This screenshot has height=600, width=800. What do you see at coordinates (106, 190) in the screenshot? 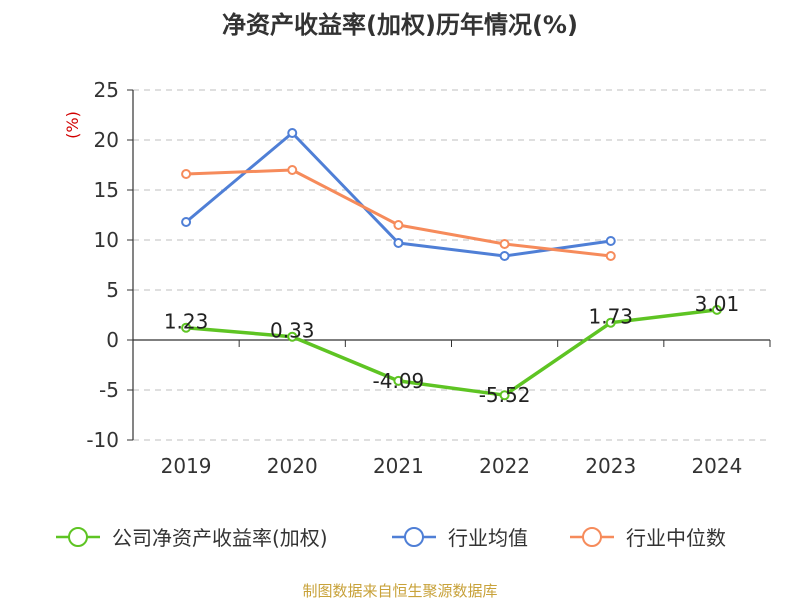
I see `y-tick-label: 15` at bounding box center [106, 190].